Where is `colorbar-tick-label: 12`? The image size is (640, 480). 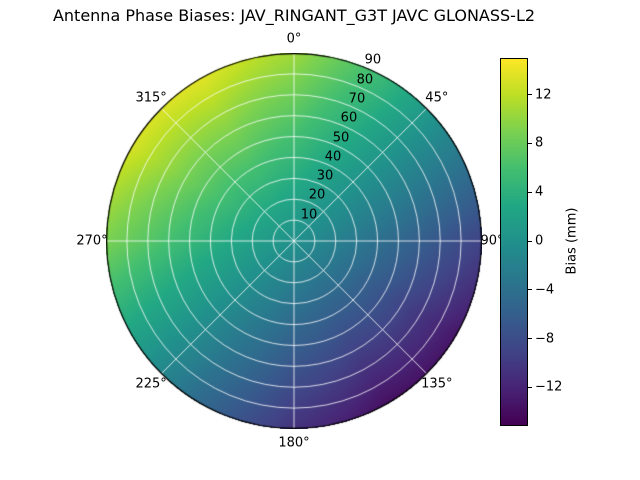 colorbar-tick-label: 12 is located at coordinates (543, 95).